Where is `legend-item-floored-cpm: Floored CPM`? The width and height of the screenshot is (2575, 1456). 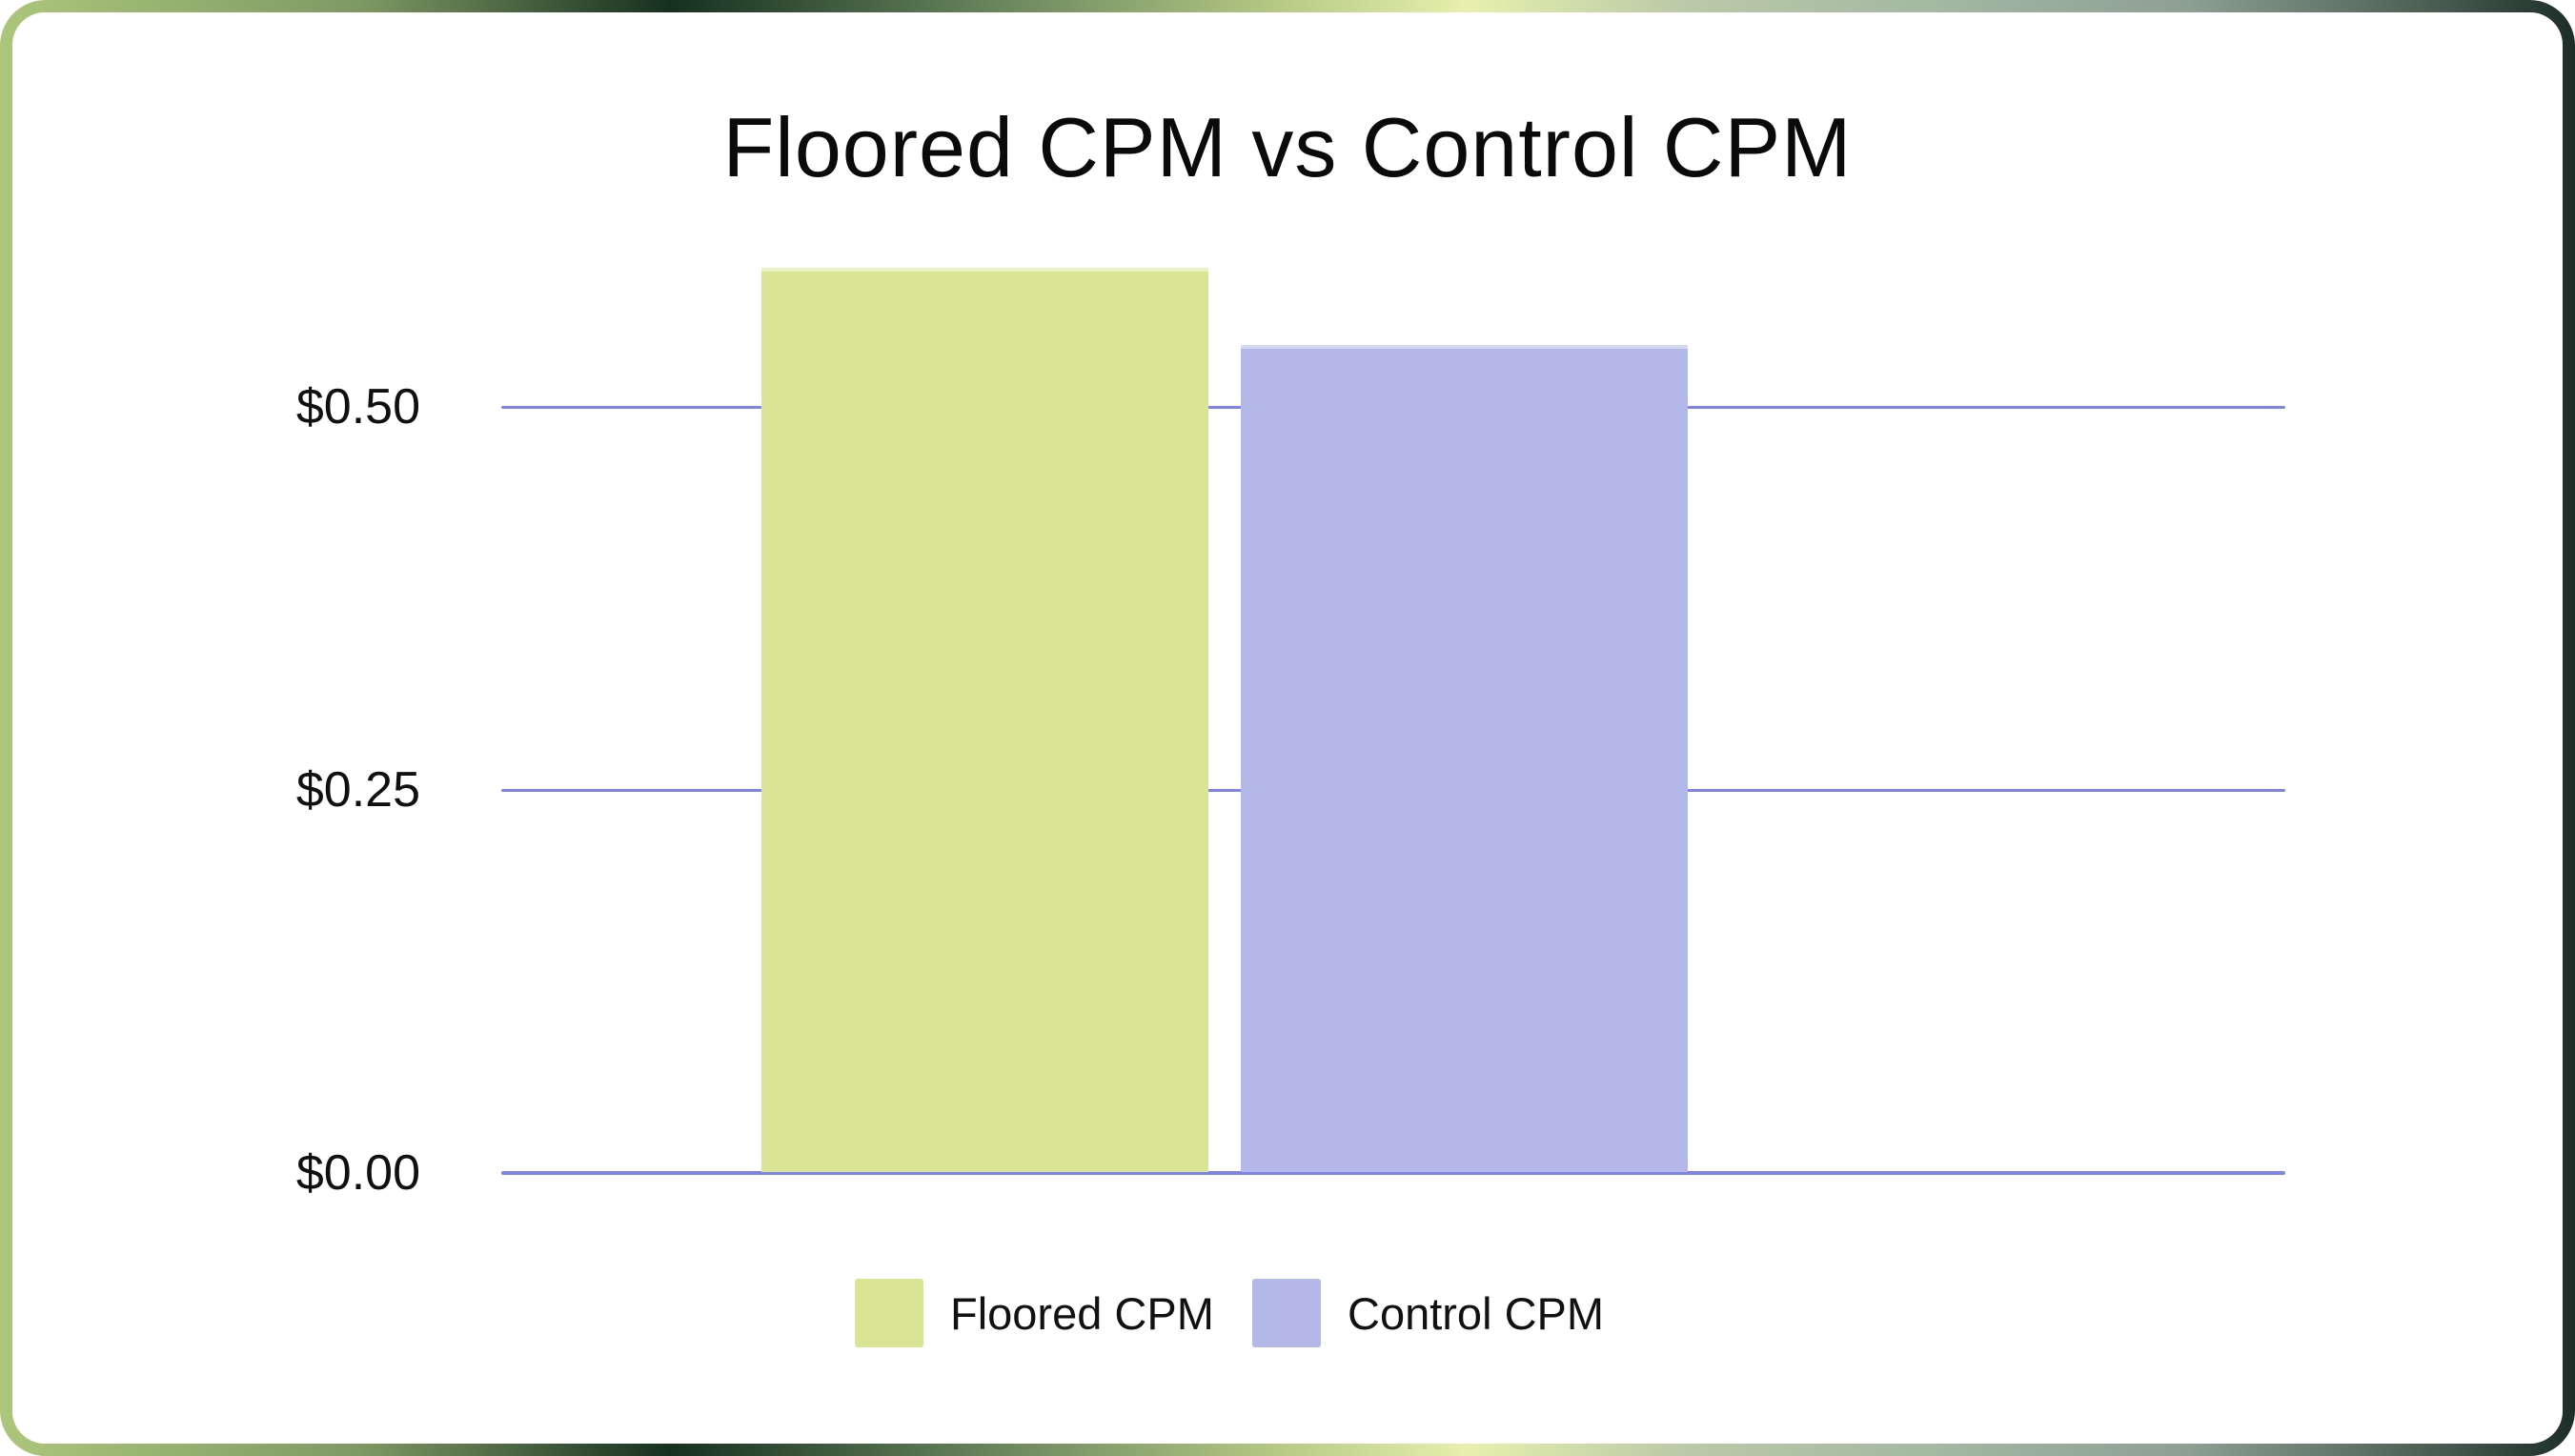
legend-item-floored-cpm: Floored CPM is located at coordinates (1034, 1313).